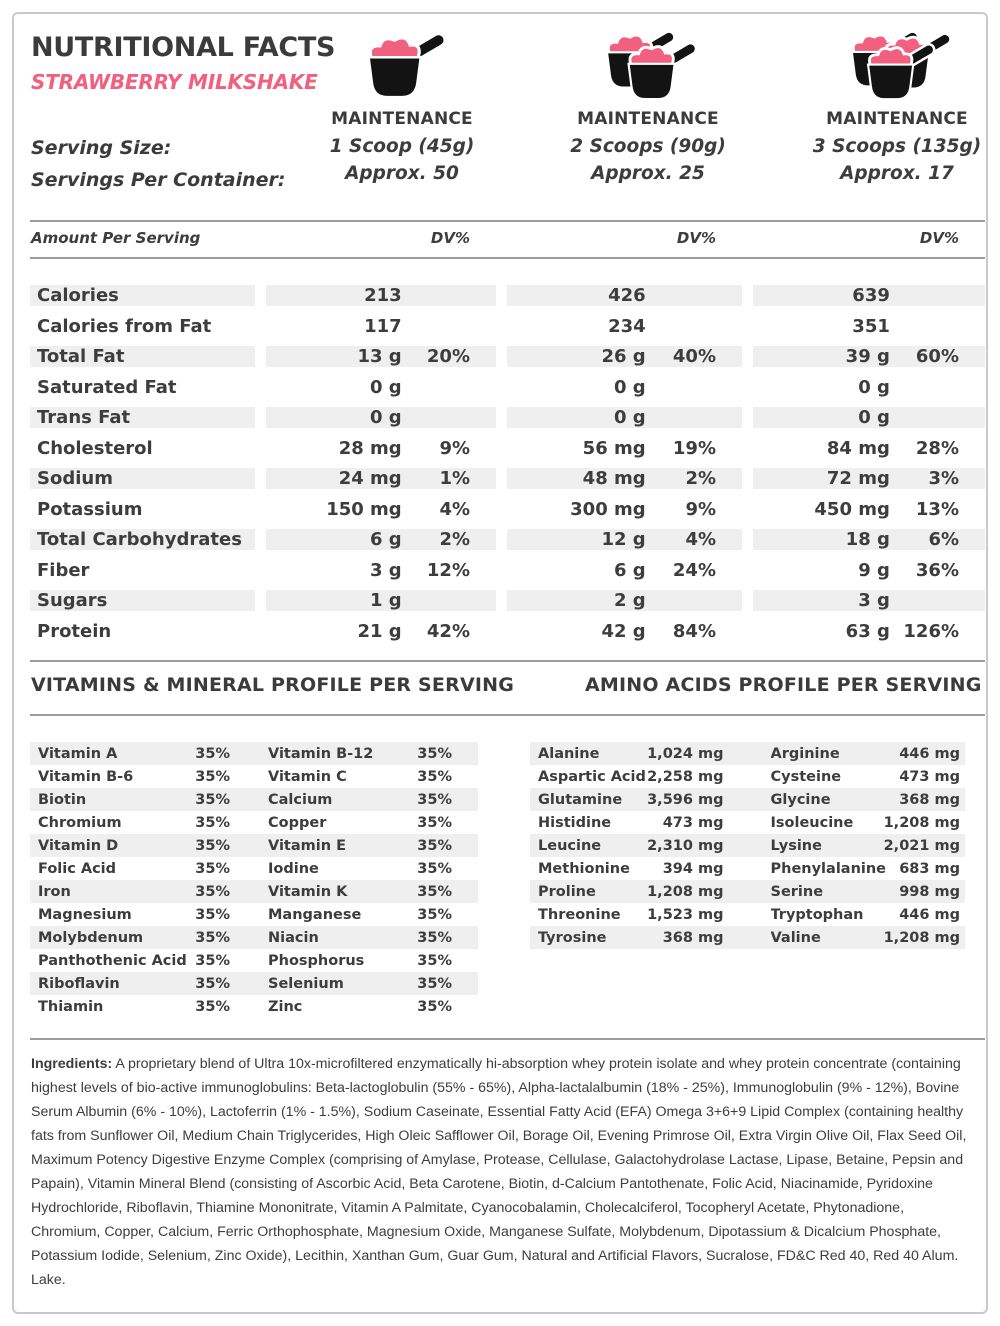  I want to click on column-1-values: 6 g 2%, so click(381, 540).